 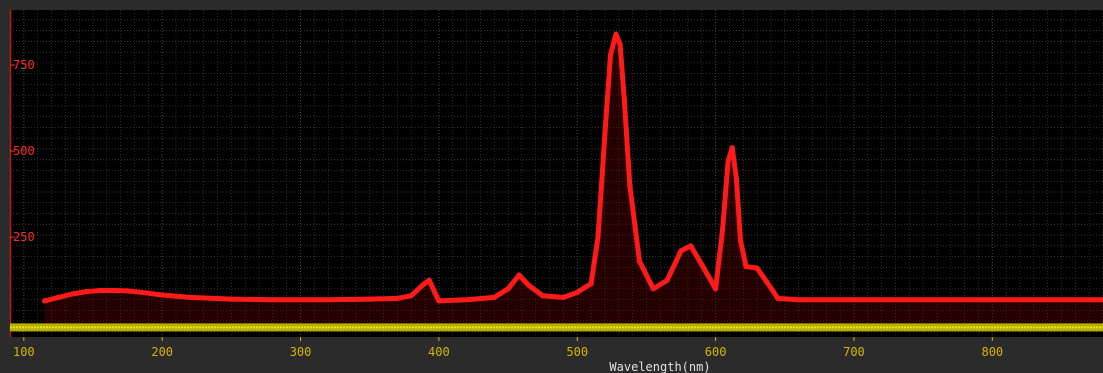 What do you see at coordinates (556, 327) in the screenshot?
I see `baseline-band` at bounding box center [556, 327].